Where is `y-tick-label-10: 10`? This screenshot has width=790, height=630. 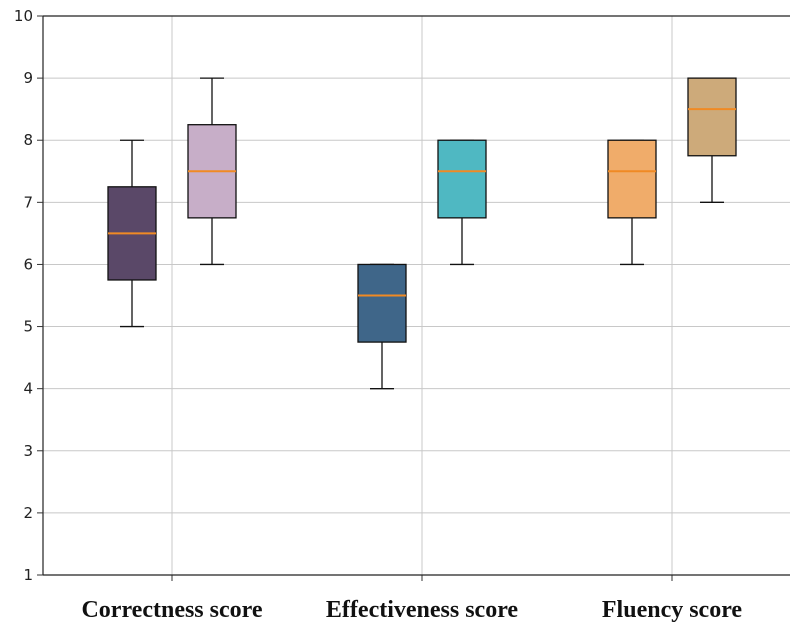
y-tick-label-10: 10 is located at coordinates (23, 16).